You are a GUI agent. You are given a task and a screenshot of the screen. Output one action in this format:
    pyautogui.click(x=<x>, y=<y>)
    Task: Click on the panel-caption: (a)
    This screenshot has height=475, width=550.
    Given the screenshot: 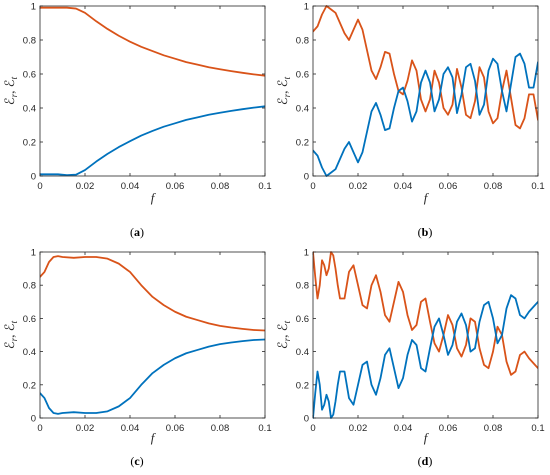 What is the action you would take?
    pyautogui.click(x=137, y=232)
    